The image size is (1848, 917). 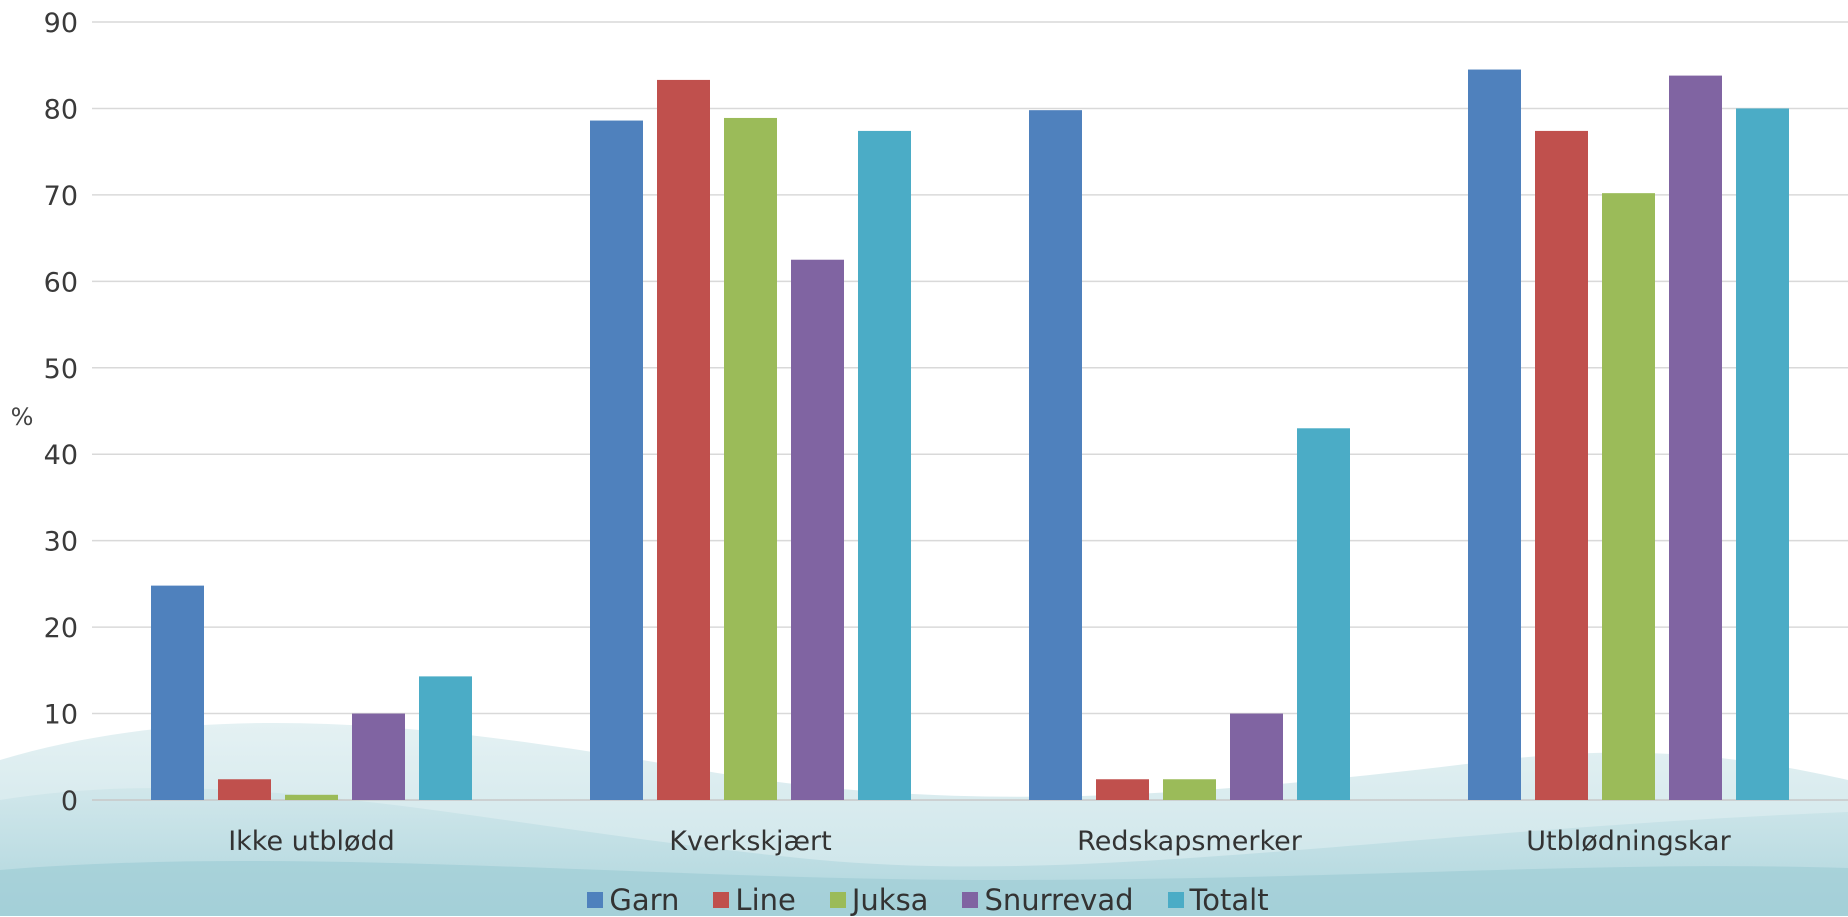 I want to click on y-tick-label: 80, so click(x=61, y=109).